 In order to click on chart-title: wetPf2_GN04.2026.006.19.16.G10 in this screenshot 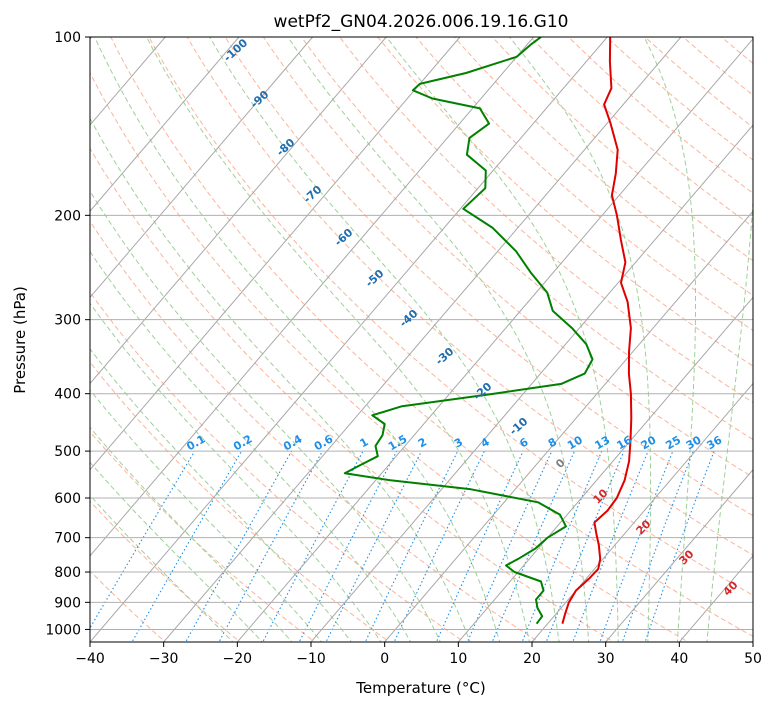, I will do `click(421, 22)`.